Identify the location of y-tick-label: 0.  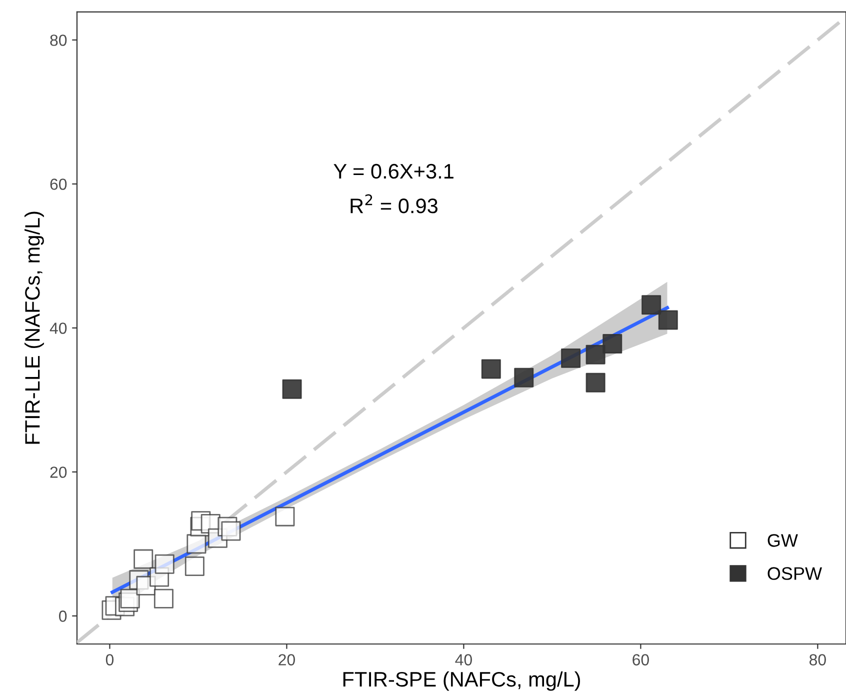
(63, 616).